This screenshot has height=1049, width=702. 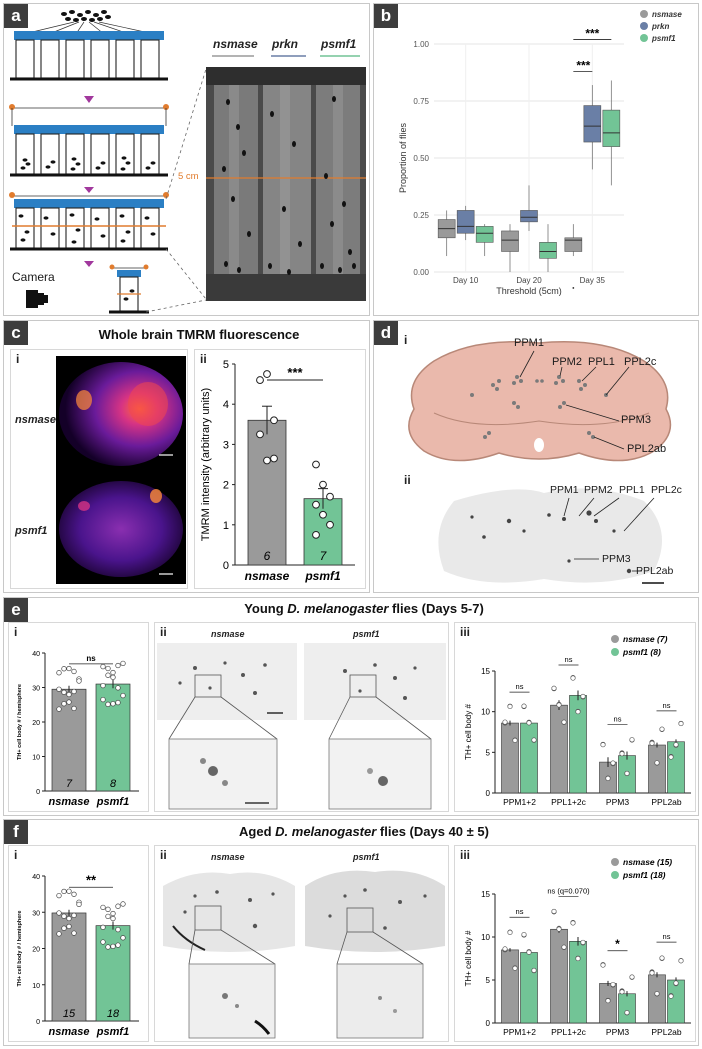 What do you see at coordinates (187, 162) in the screenshot?
I see `fly-assay-schematic` at bounding box center [187, 162].